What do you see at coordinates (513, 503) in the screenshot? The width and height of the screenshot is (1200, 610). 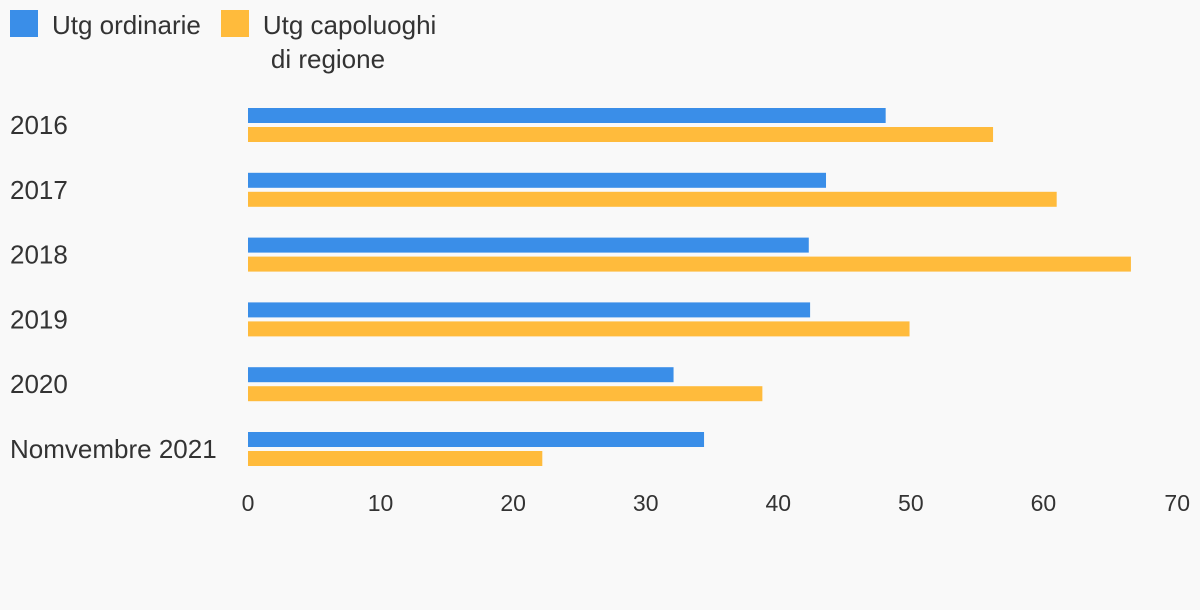 I see `x-axis-tick-label: 20` at bounding box center [513, 503].